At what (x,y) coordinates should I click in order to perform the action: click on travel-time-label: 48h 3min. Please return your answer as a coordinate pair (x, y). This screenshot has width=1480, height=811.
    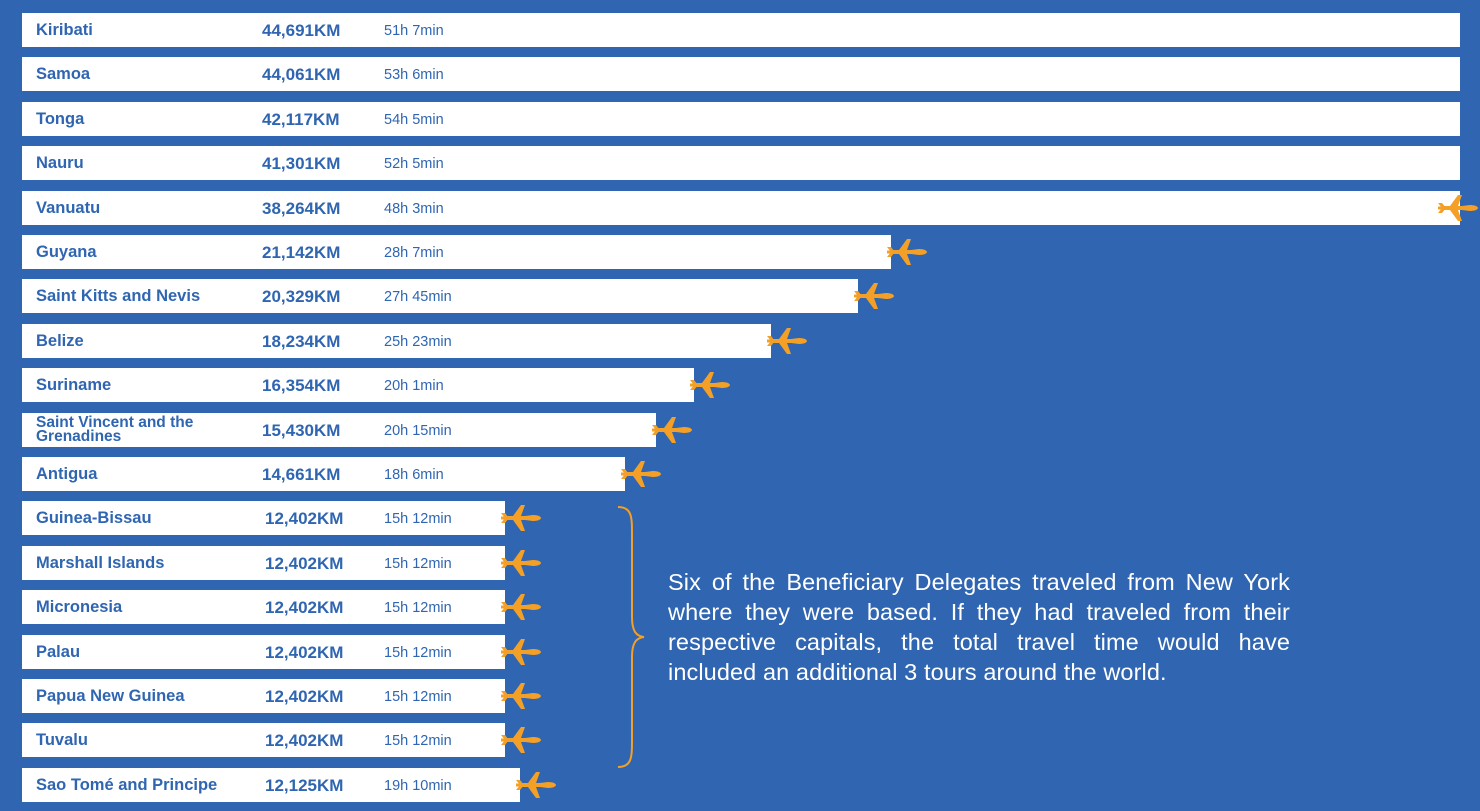
    Looking at the image, I should click on (414, 209).